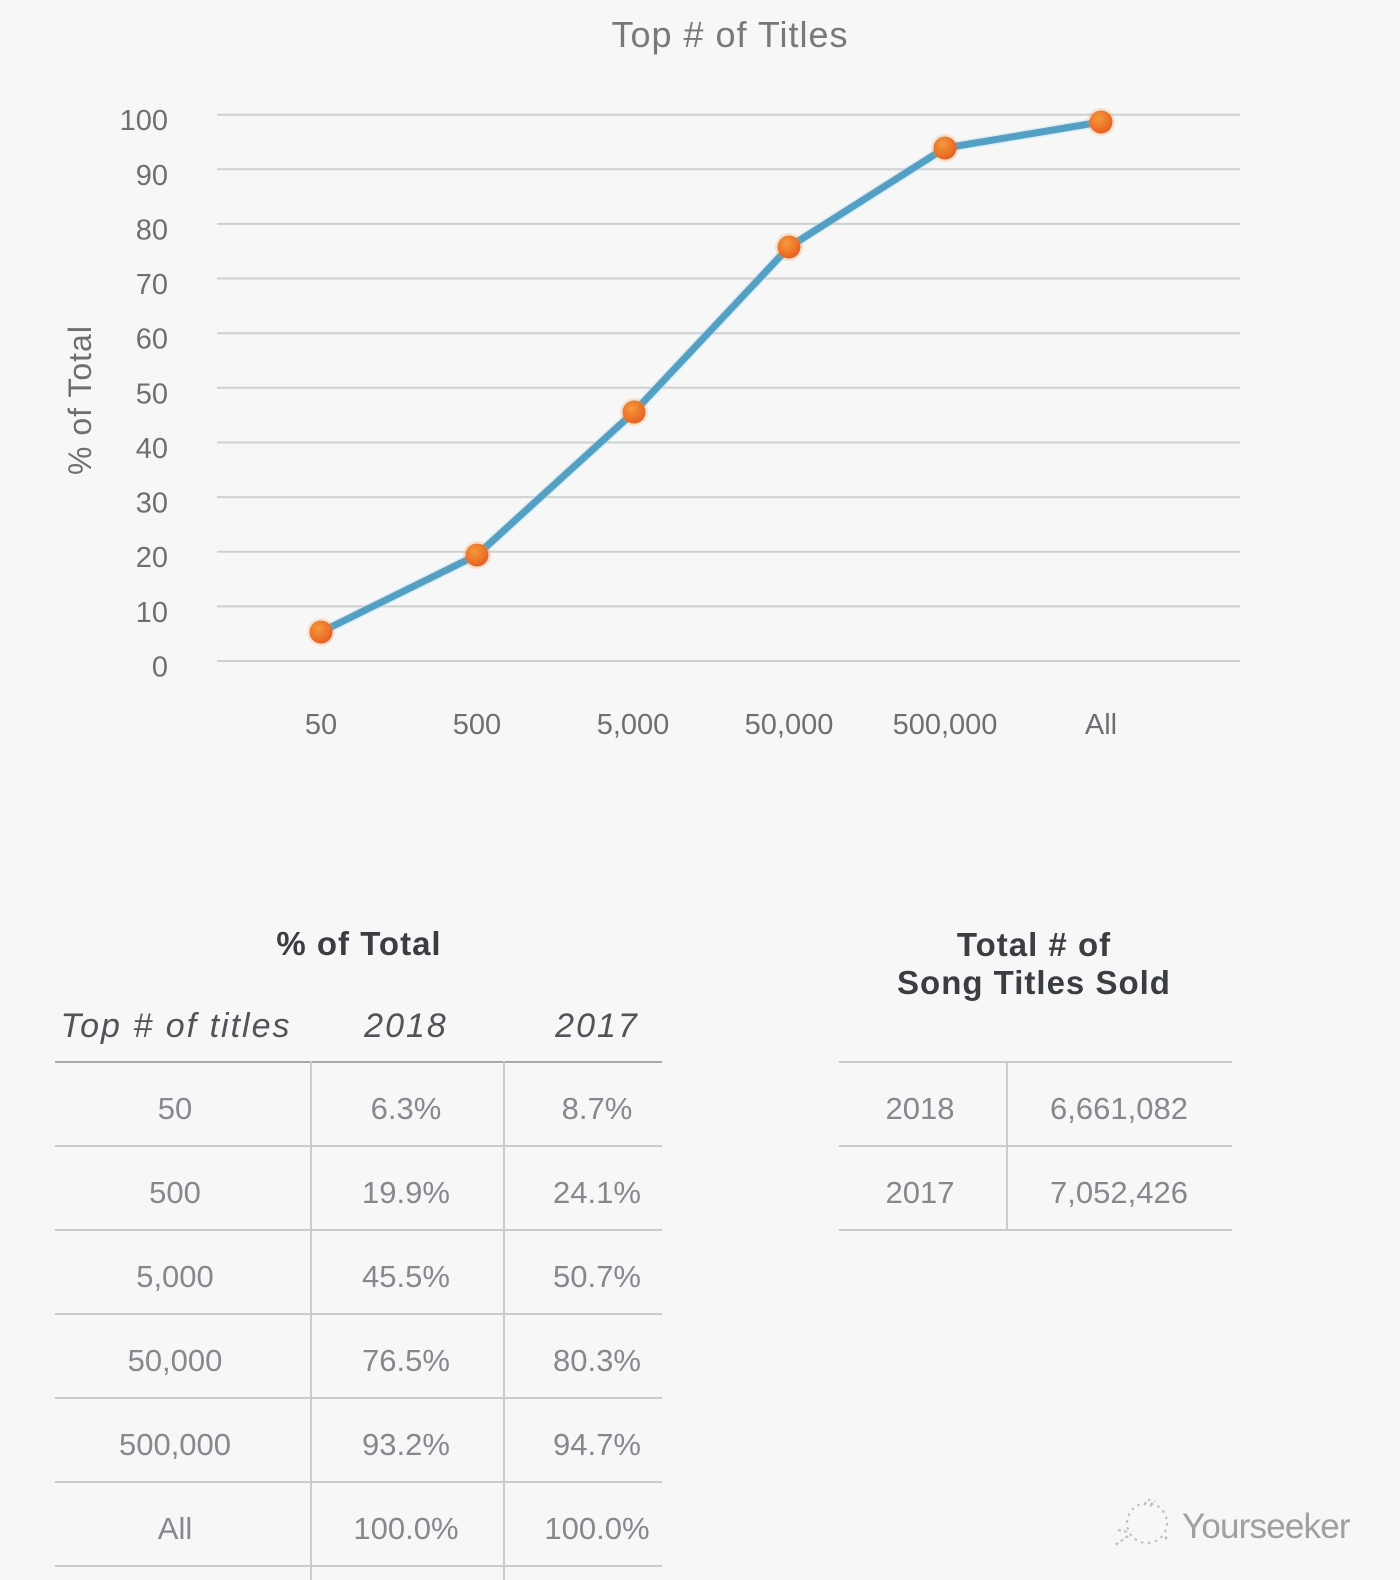 This screenshot has height=1580, width=1400. What do you see at coordinates (1266, 1526) in the screenshot?
I see `svg-text: Yourseeker` at bounding box center [1266, 1526].